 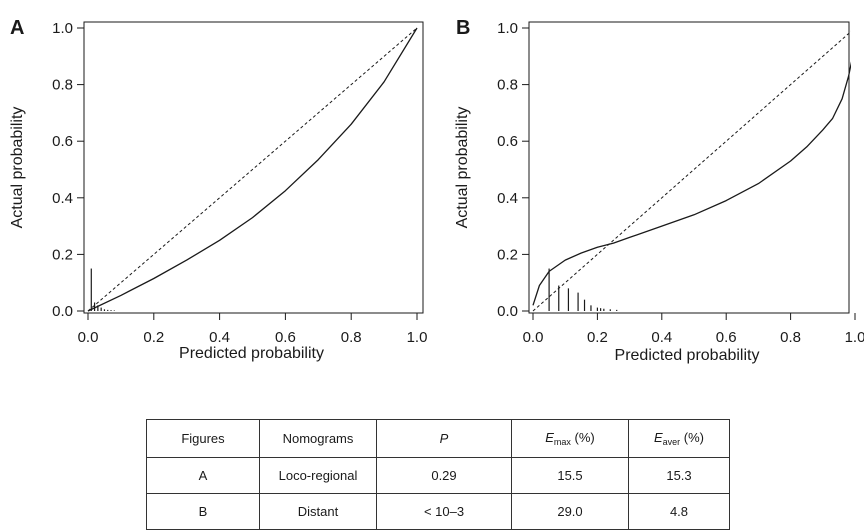 I want to click on header-emax-subscript: max, so click(x=562, y=442).